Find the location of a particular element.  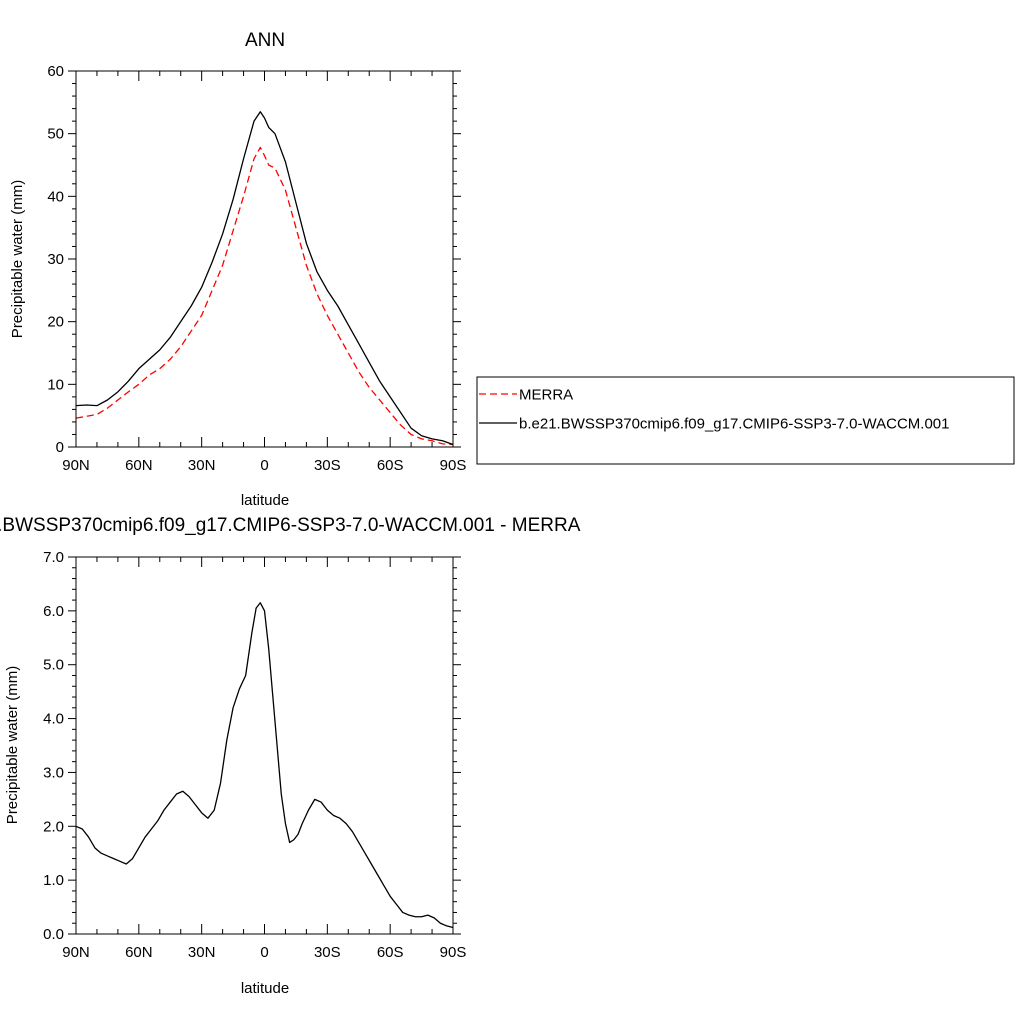

legend-entry-merra: MERRA is located at coordinates (546, 395).